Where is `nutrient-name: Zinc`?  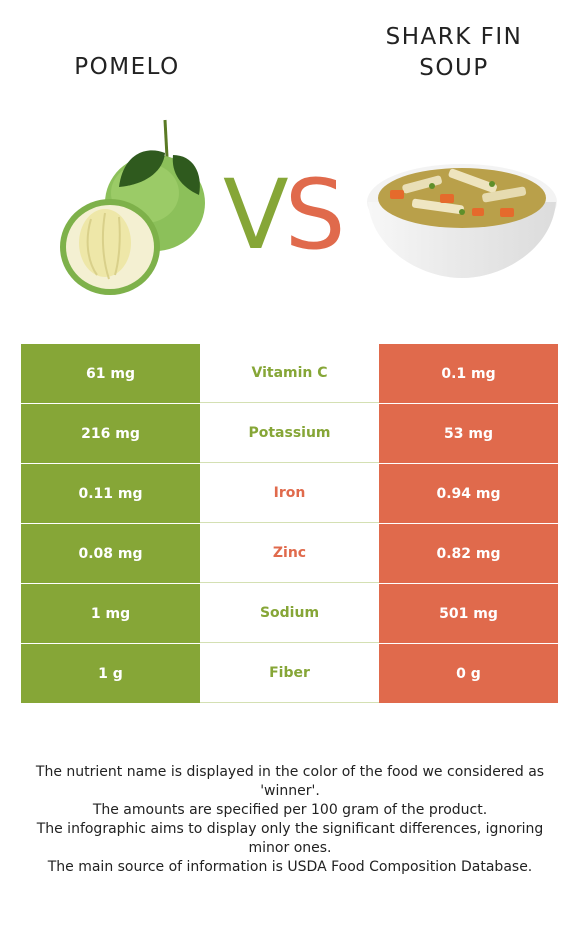
nutrient-name: Zinc is located at coordinates (289, 553).